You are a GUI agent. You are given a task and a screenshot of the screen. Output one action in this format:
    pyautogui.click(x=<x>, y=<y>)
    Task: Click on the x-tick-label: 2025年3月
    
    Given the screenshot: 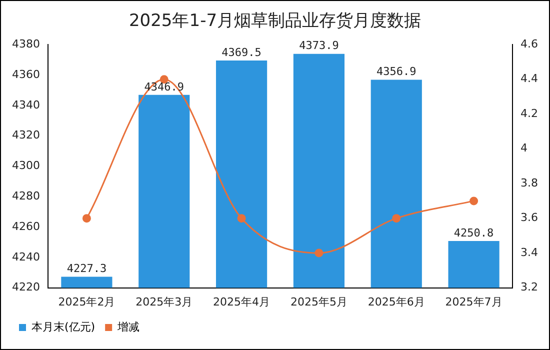 What is the action you would take?
    pyautogui.click(x=164, y=301)
    